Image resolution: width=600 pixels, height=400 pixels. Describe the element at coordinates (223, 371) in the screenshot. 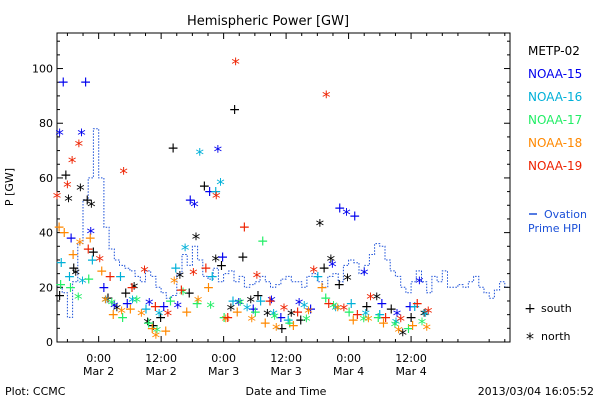

I see `x-tick-date-label: Mar 3` at that location.